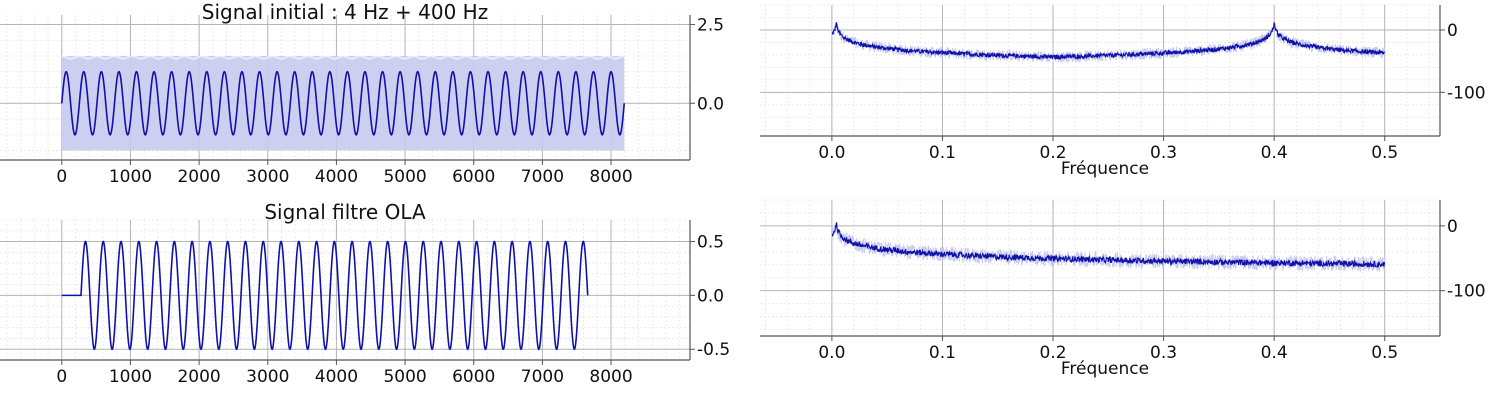 The image size is (1500, 400). Describe the element at coordinates (345, 12) in the screenshot. I see `chart-title: Signal initial : 4 Hz + 400 Hz` at that location.